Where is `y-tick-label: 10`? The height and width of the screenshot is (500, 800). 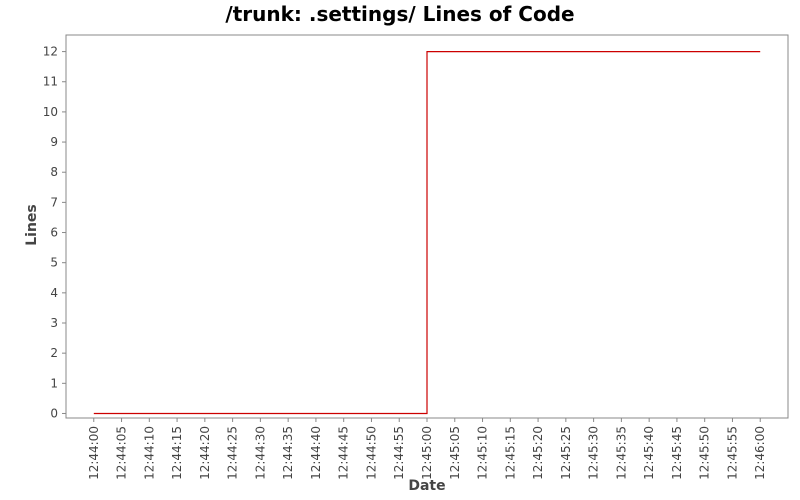
y-tick-label: 10 is located at coordinates (50, 112).